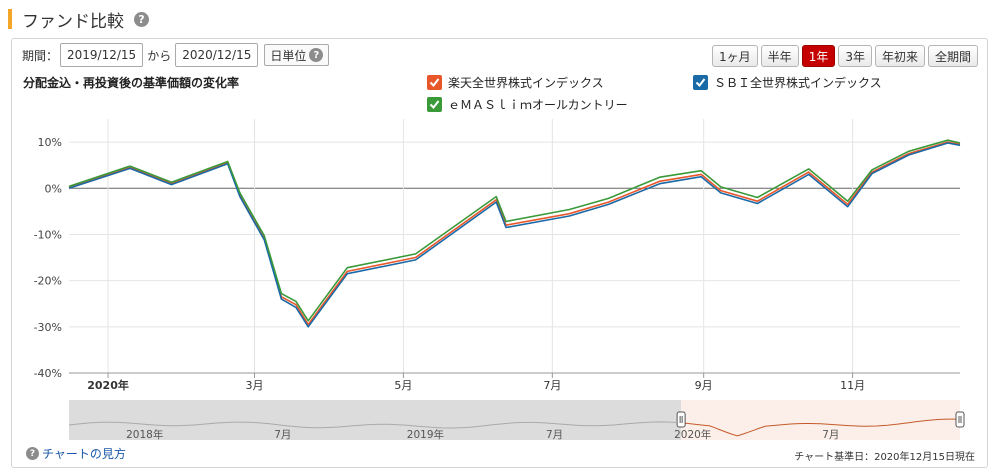  I want to click on x-tick-label: 7月, so click(552, 385).